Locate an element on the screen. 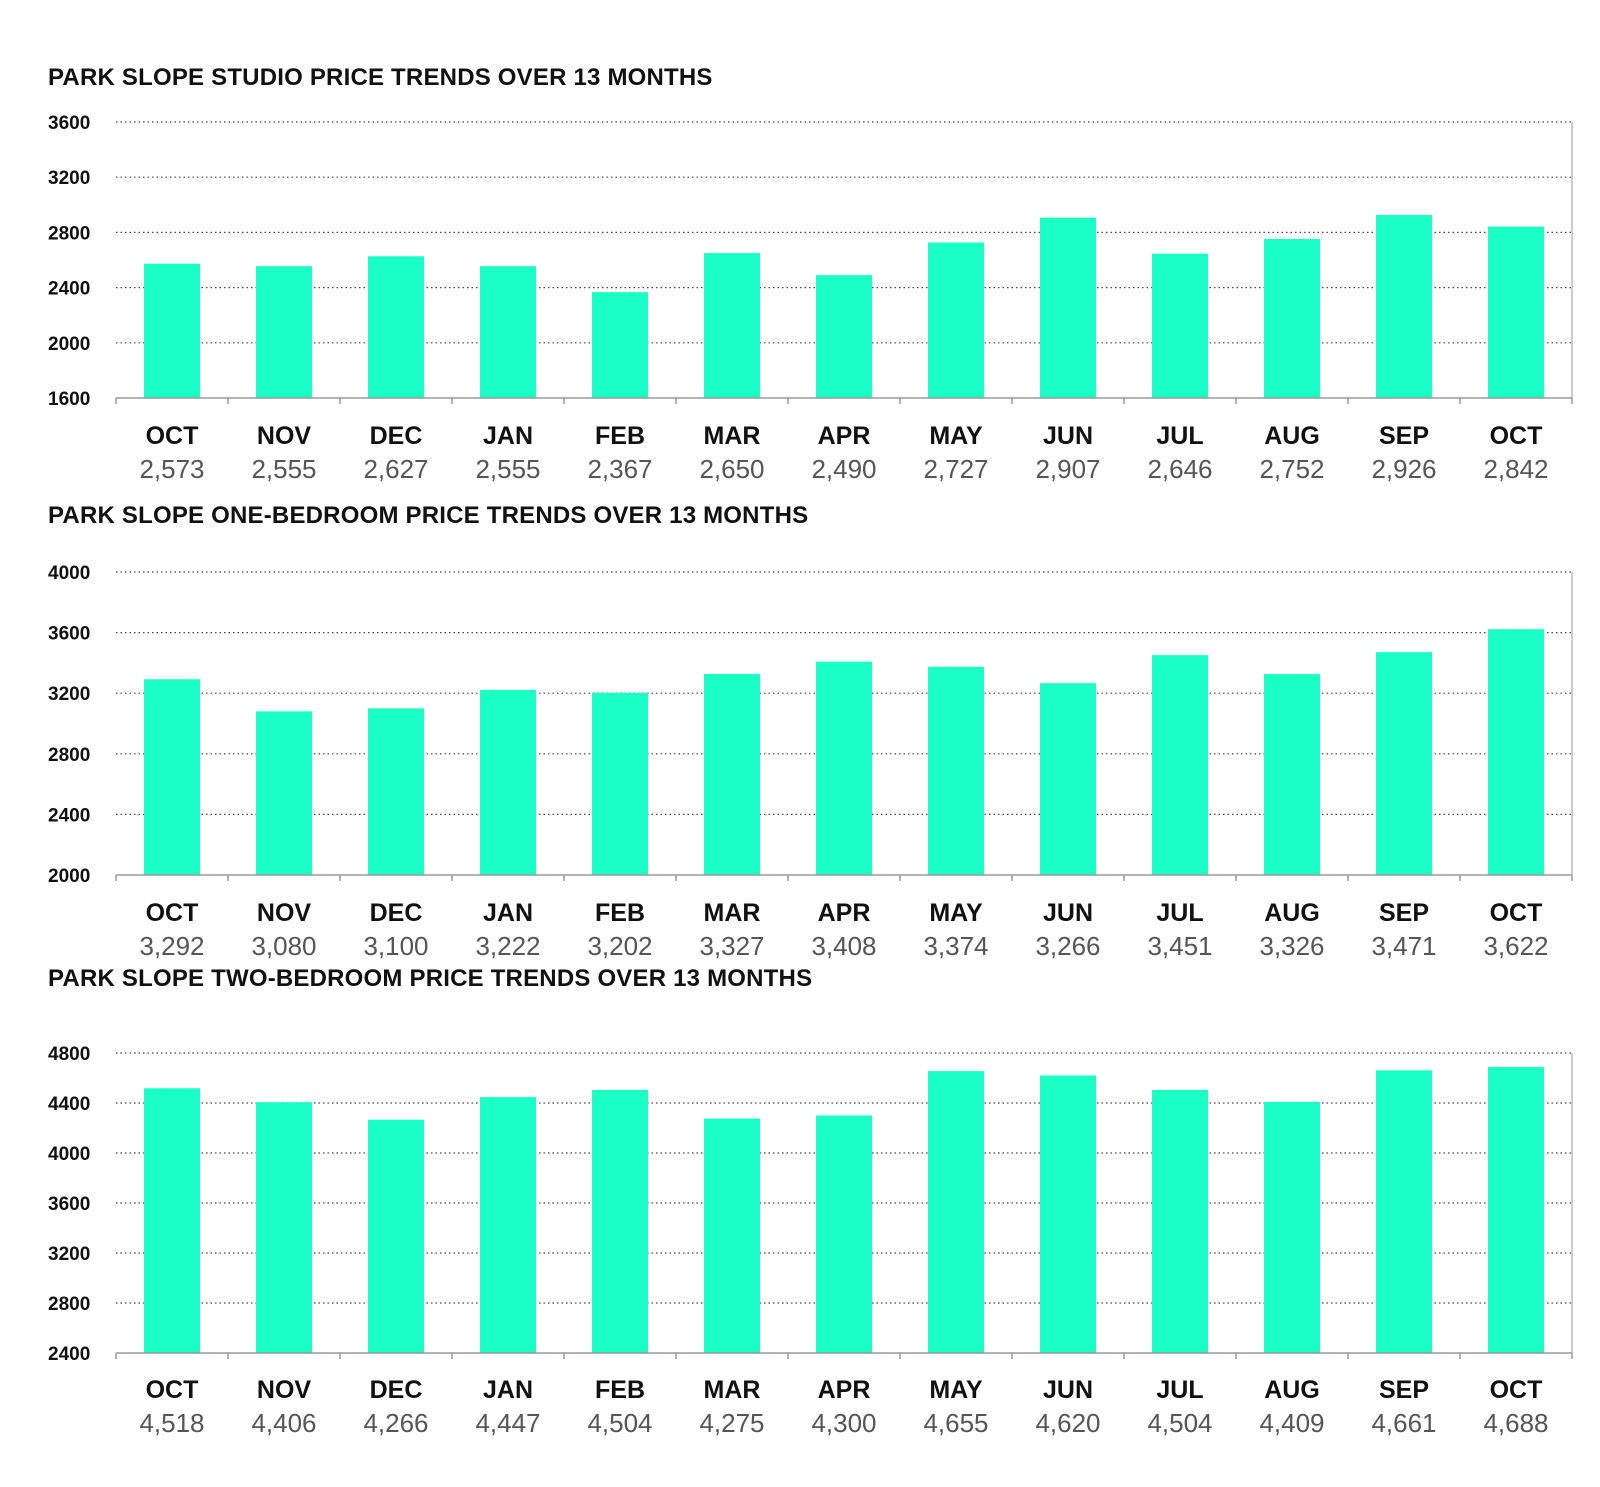 This screenshot has width=1600, height=1487. value-label: 2,842 is located at coordinates (1515, 469).